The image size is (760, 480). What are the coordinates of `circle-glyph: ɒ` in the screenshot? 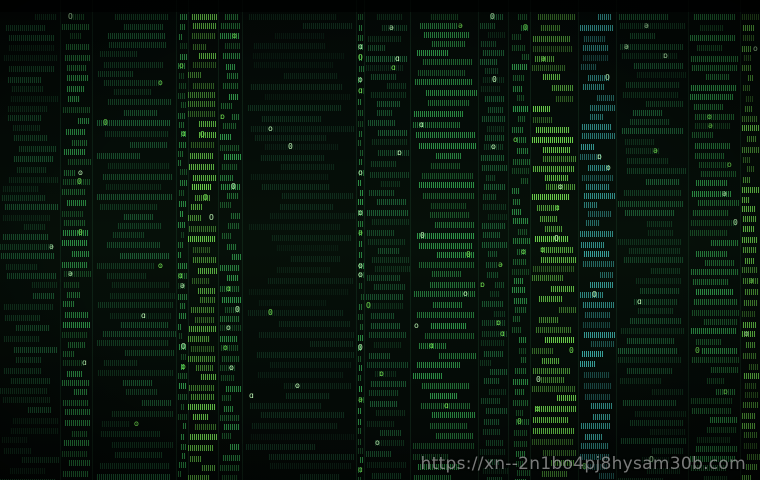 It's located at (482, 284).